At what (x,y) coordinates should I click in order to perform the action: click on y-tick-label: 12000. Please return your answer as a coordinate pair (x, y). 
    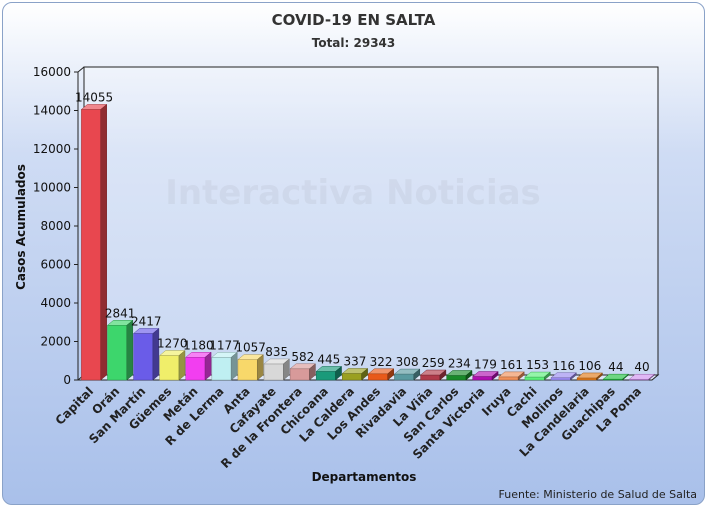
    Looking at the image, I should click on (52, 149).